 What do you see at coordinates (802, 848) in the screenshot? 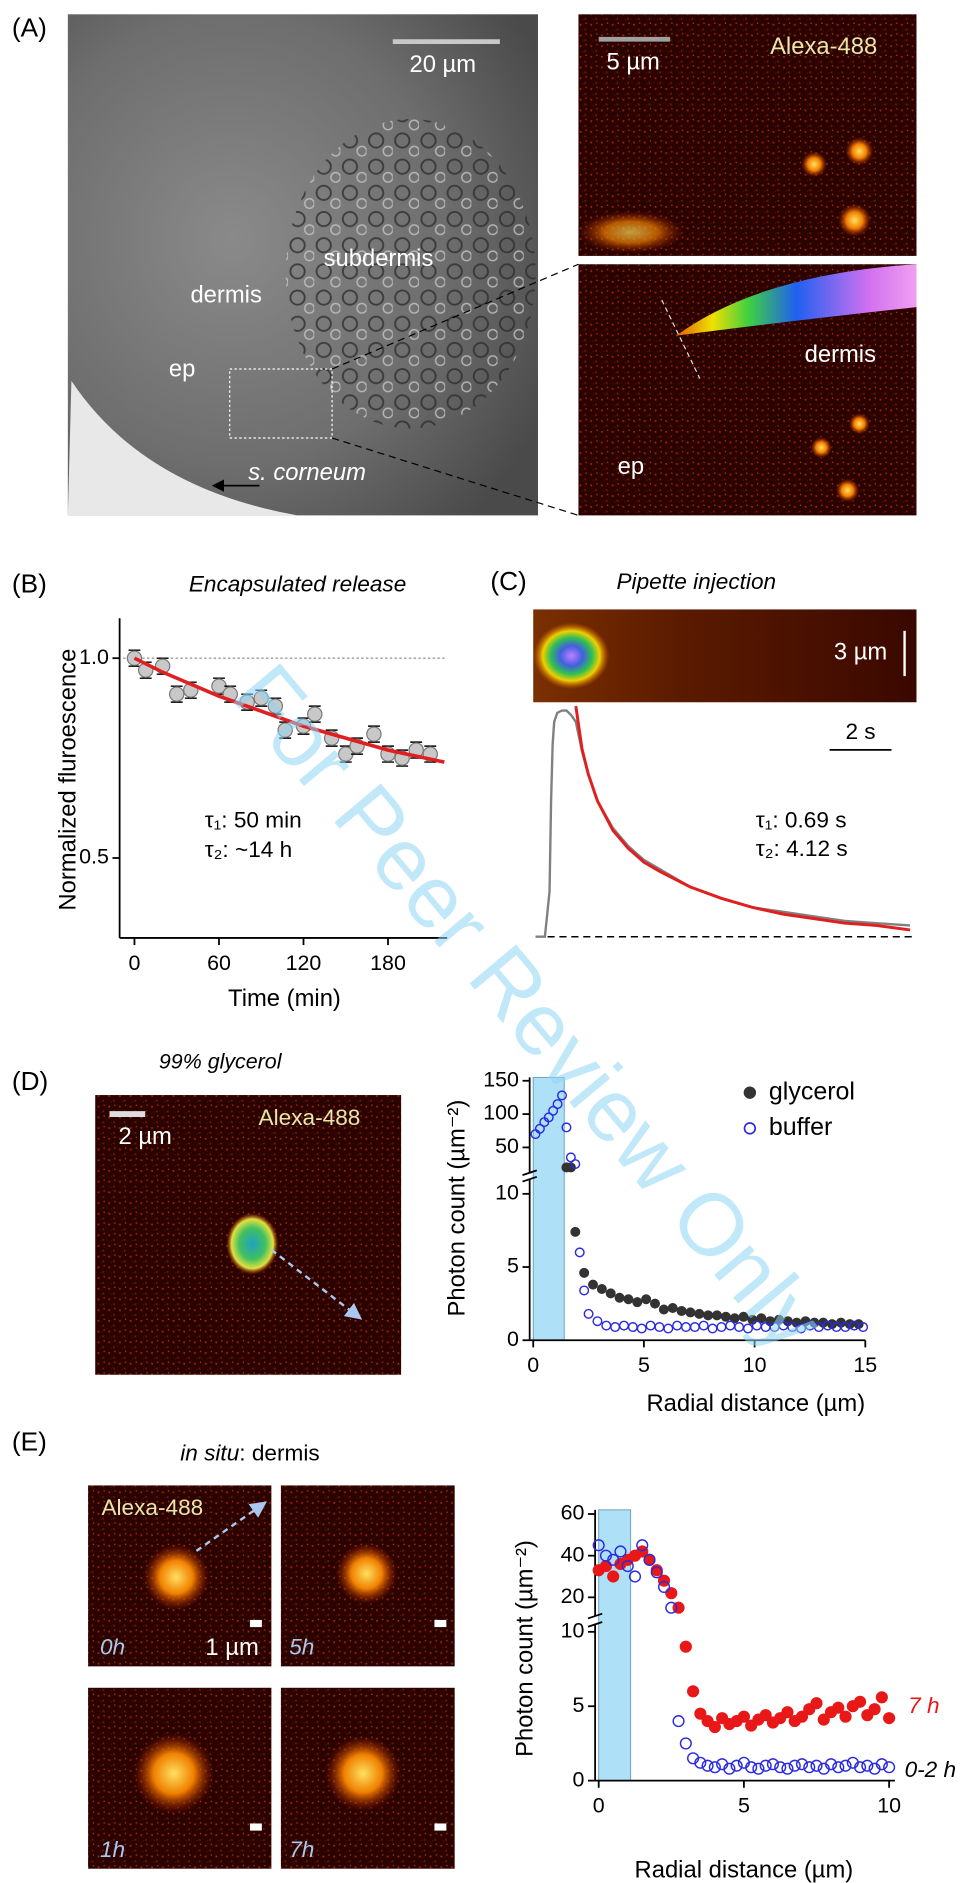
I see `annotation: τ₂: 4.12 s` at bounding box center [802, 848].